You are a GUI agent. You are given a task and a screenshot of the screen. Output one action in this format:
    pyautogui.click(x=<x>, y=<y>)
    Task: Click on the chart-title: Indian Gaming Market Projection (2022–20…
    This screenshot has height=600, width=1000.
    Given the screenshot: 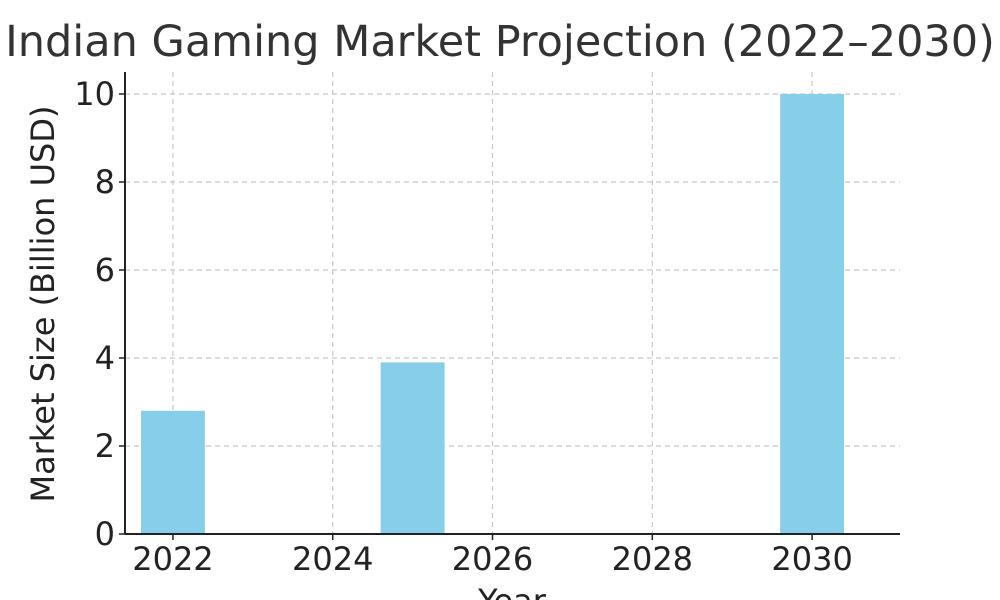 What is the action you would take?
    pyautogui.click(x=500, y=42)
    